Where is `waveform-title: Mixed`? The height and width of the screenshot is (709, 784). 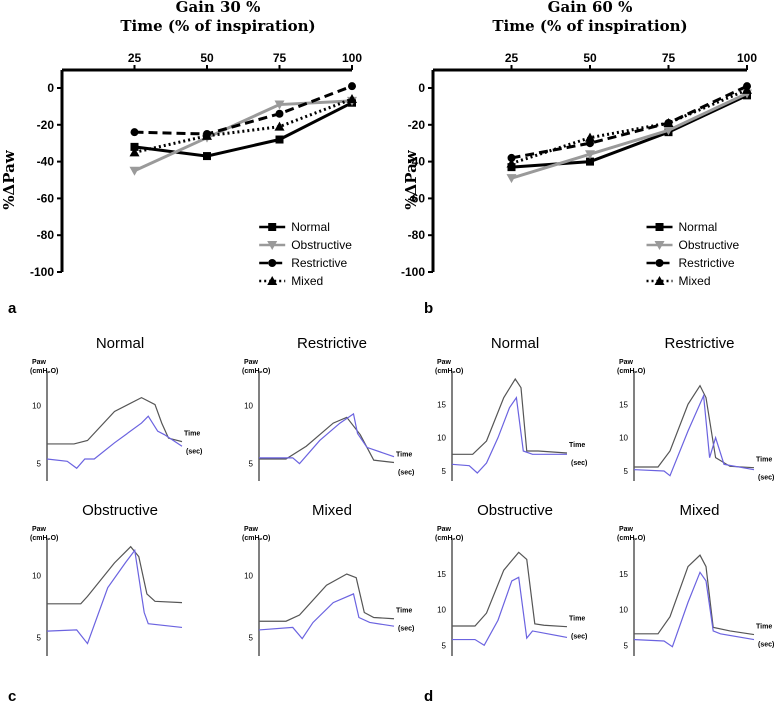
waveform-title: Mixed is located at coordinates (699, 510).